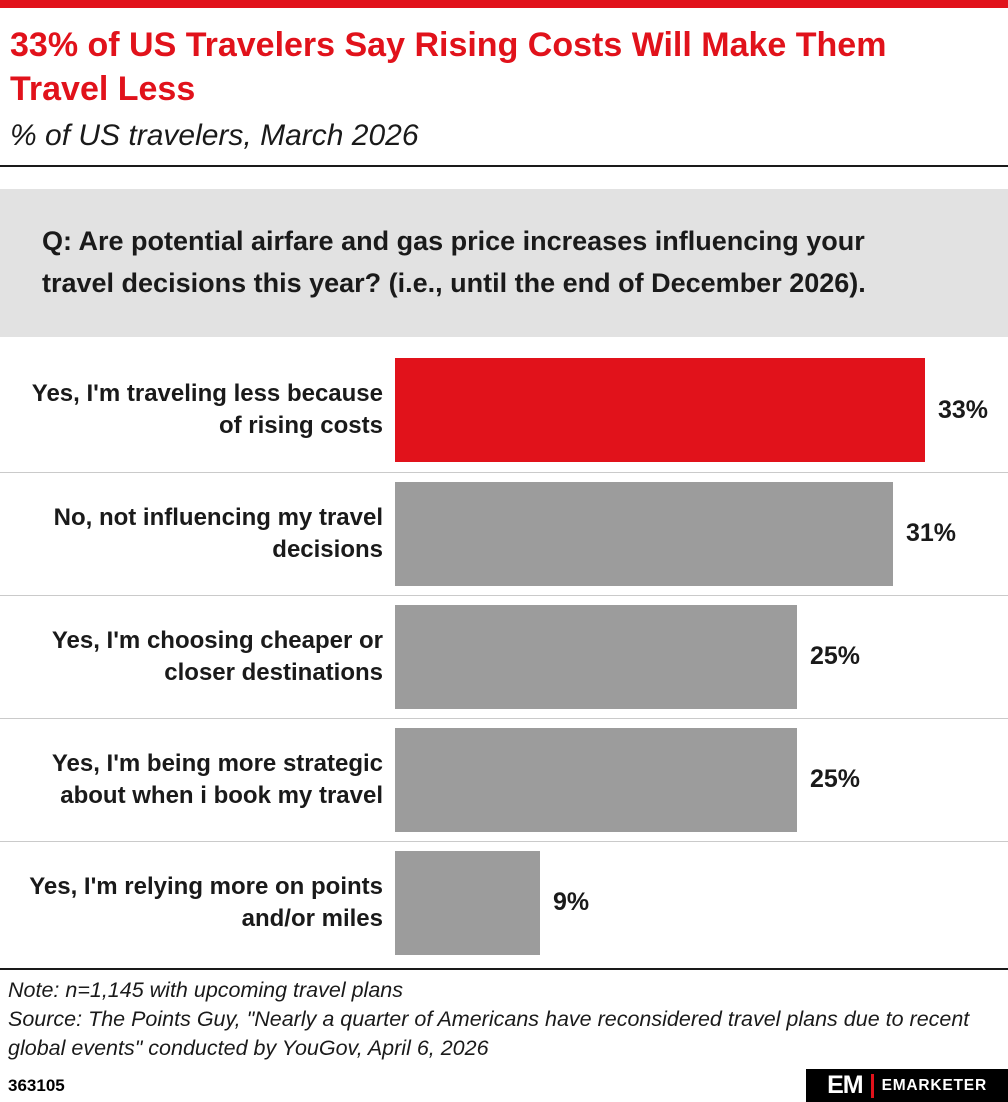  I want to click on note-text: Note: n=1,145 with upcoming travel plans, so click(205, 989).